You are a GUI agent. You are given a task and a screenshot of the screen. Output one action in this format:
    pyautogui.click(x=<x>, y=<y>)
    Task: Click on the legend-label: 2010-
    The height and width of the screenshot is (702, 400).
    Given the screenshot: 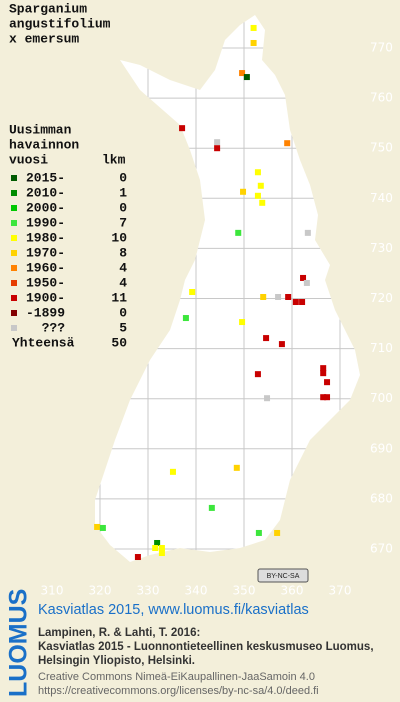 What is the action you would take?
    pyautogui.click(x=45, y=192)
    